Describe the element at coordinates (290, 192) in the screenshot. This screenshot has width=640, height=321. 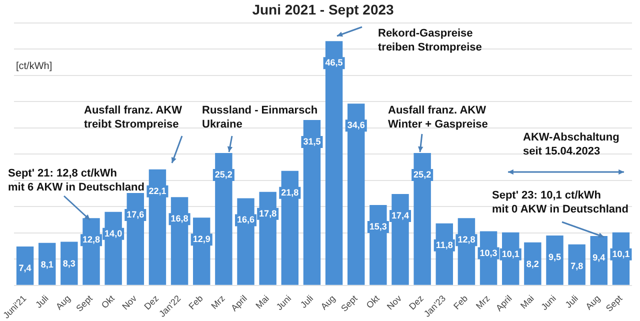
I see `data-label: 21,8` at that location.